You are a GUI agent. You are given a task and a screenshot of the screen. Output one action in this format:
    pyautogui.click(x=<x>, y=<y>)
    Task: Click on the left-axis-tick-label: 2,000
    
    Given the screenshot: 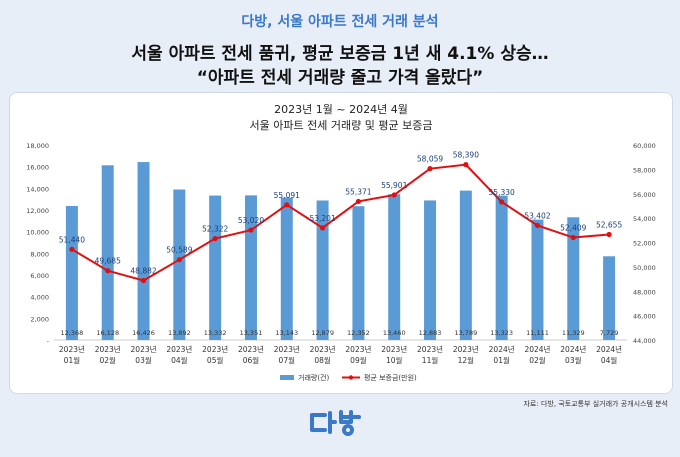 What is the action you would take?
    pyautogui.click(x=39, y=319)
    